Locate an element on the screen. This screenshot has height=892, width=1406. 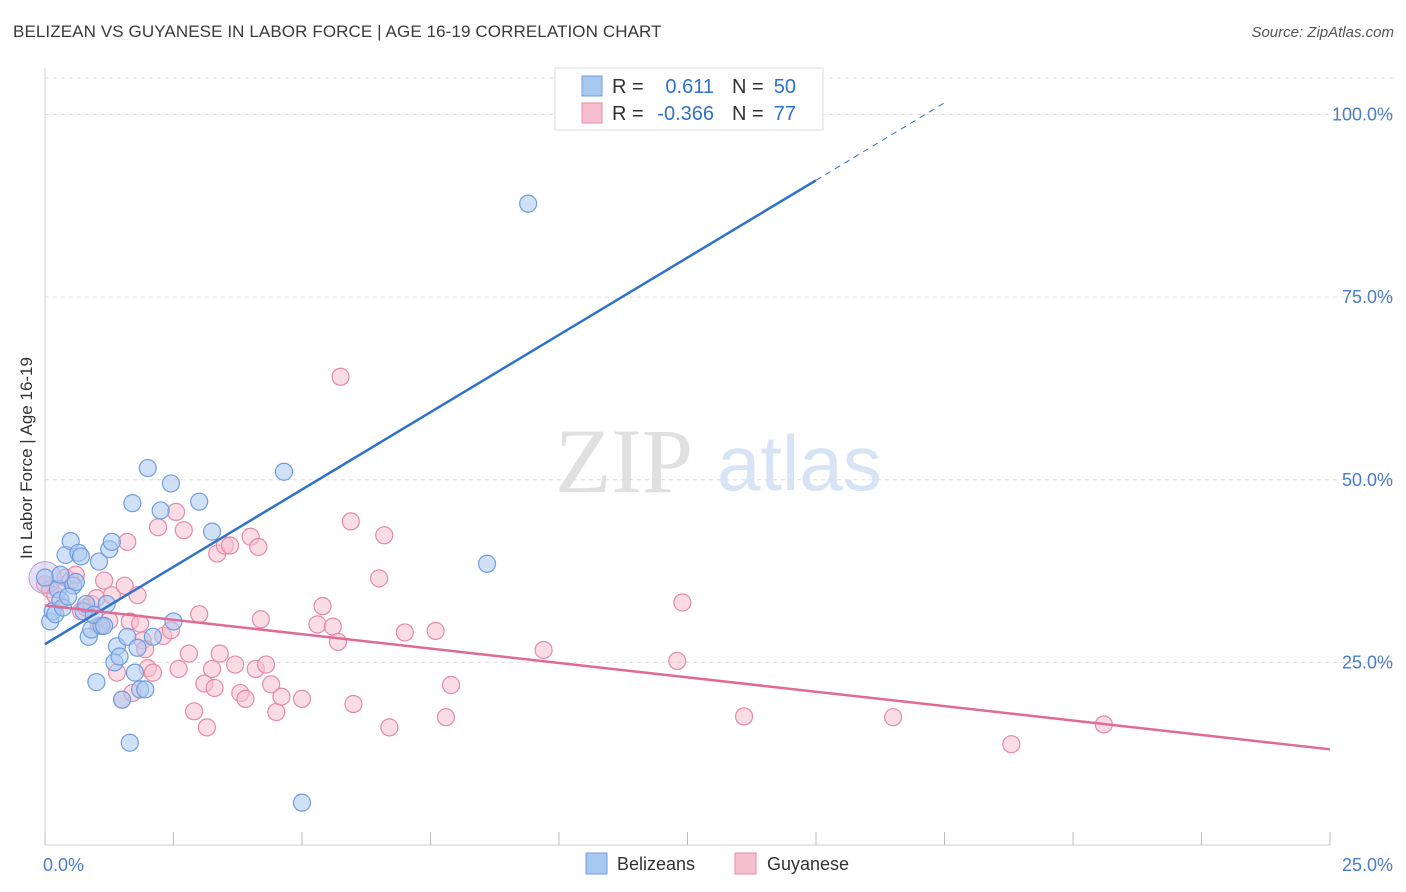
correlation-legend: R = 0.611 N = 50 R = -0.366 N = 77 is located at coordinates (689, 99).